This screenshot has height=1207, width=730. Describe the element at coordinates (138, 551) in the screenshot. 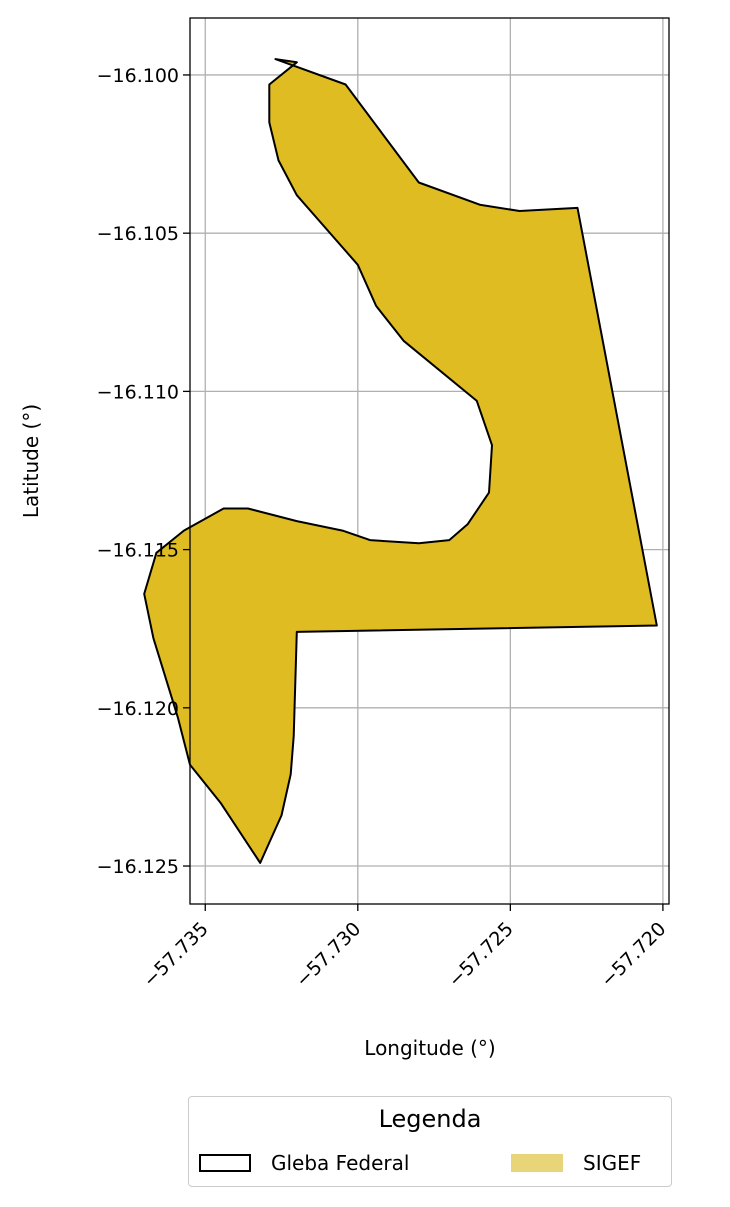

I see `y-tick-label: −16.115` at that location.